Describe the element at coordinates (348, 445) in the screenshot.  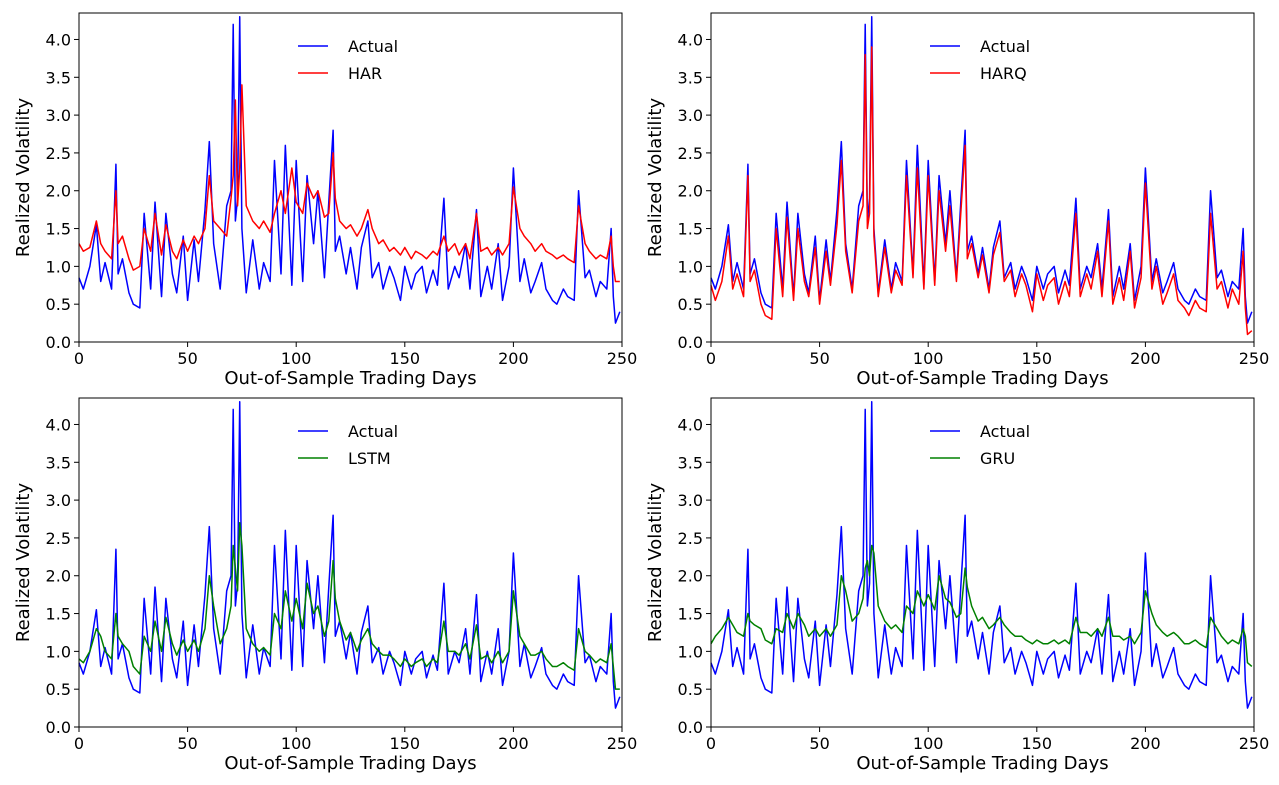
I see `legend: Actual LSTM` at that location.